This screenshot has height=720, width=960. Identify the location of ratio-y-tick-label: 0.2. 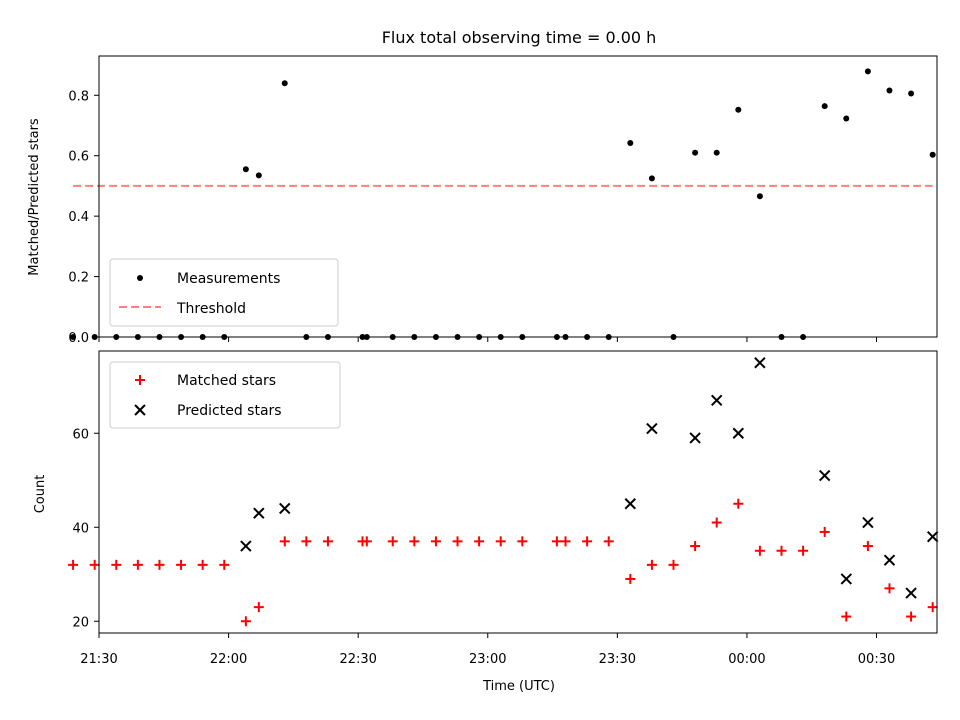
(78, 278).